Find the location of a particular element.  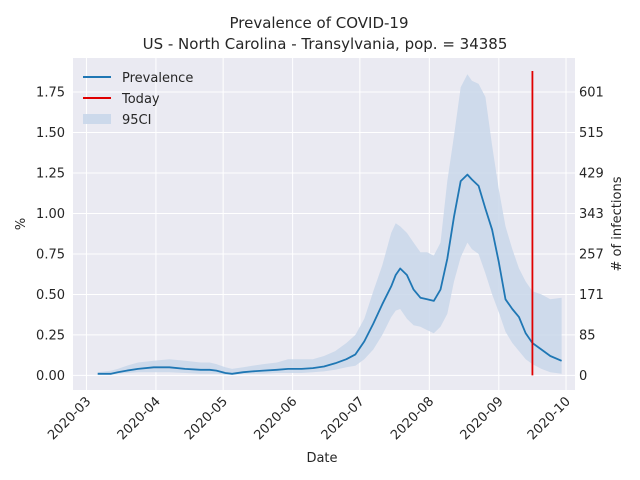

legend-today-label: Today is located at coordinates (140, 99).